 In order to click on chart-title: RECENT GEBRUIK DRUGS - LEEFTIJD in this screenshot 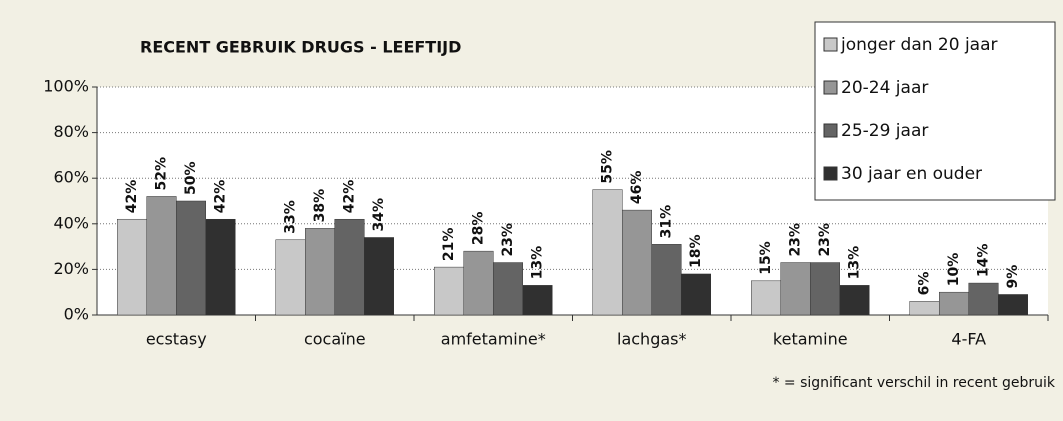, I will do `click(300, 47)`.